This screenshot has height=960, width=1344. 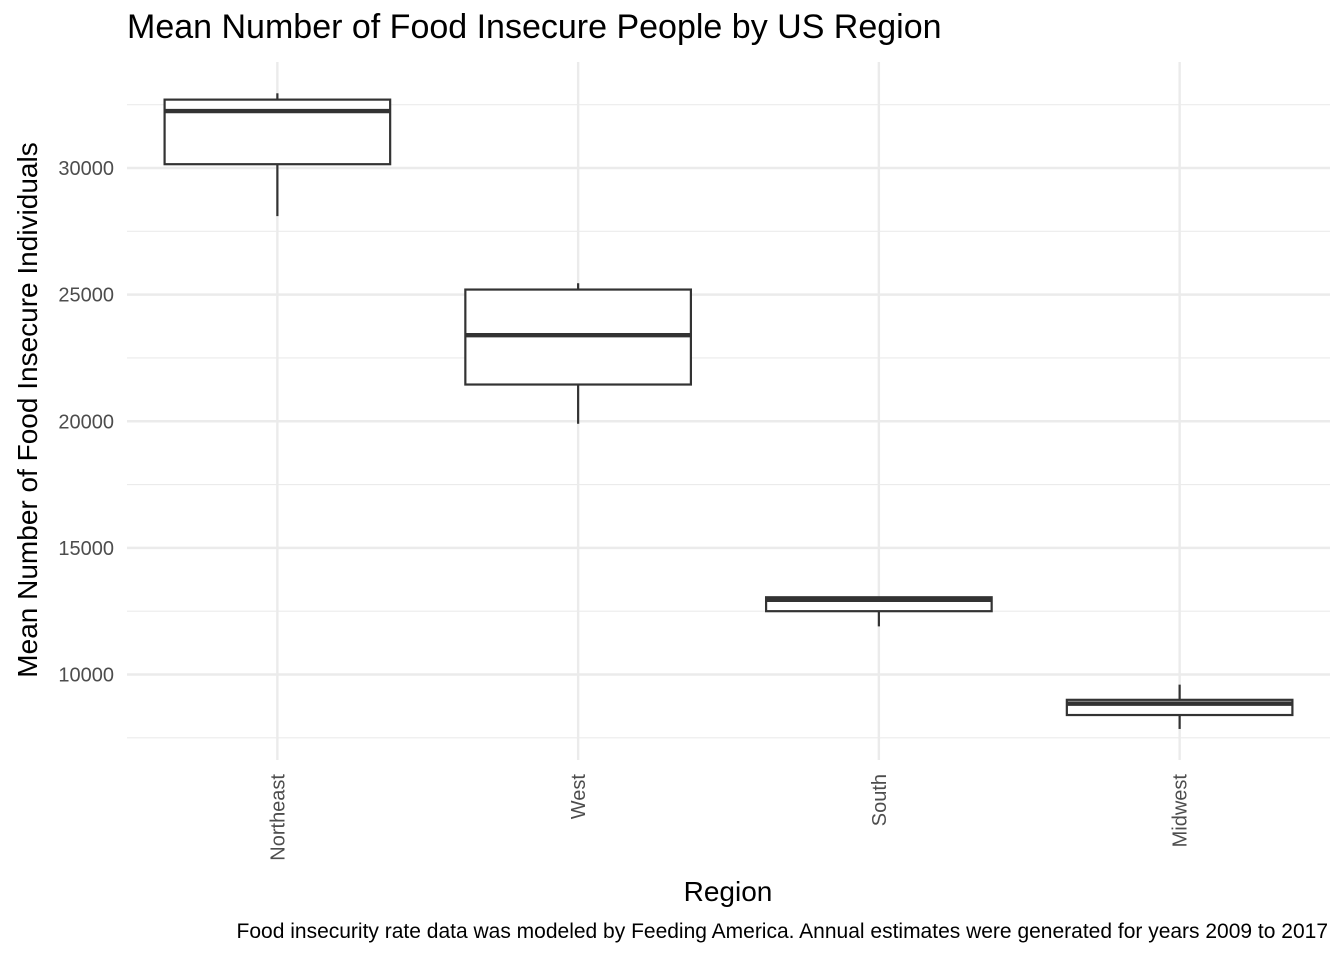 I want to click on box-south, so click(x=878, y=611).